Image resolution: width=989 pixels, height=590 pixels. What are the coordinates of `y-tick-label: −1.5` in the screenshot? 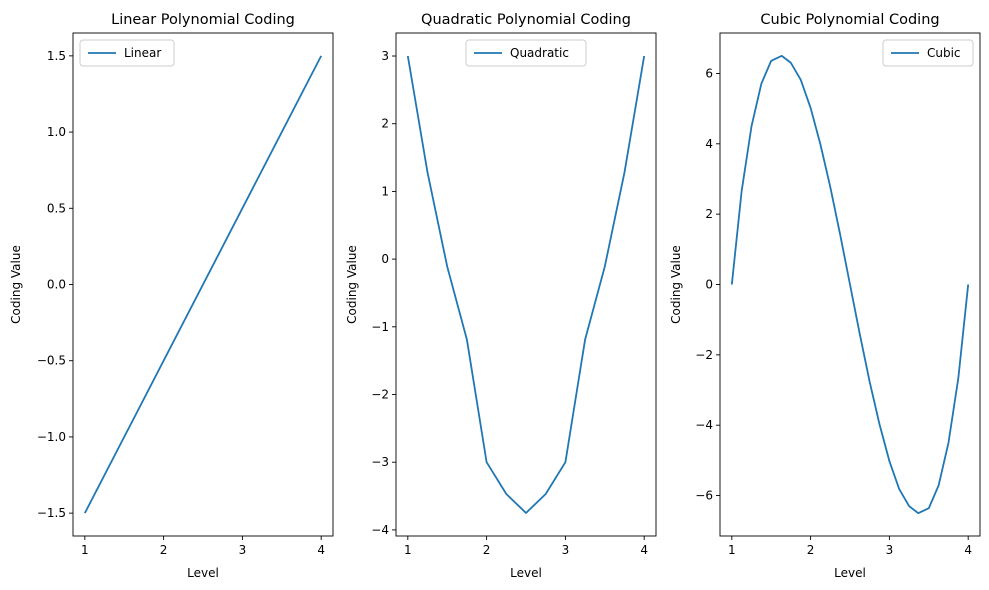 It's located at (51, 513).